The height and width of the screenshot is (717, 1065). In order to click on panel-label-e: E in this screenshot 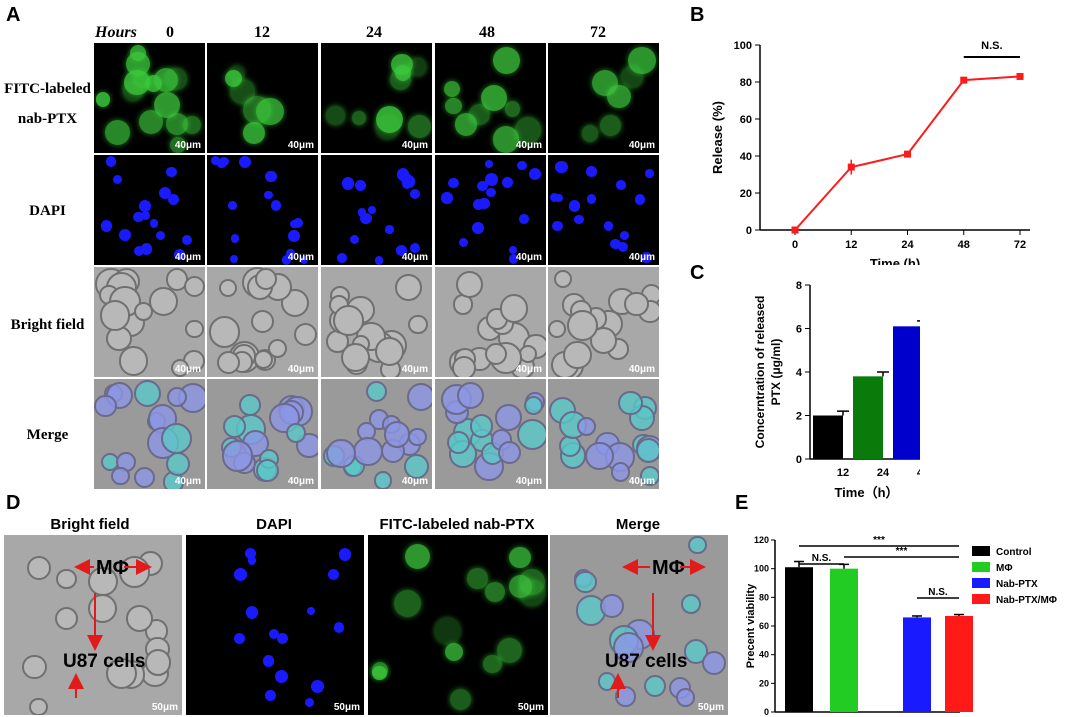, I will do `click(742, 503)`.